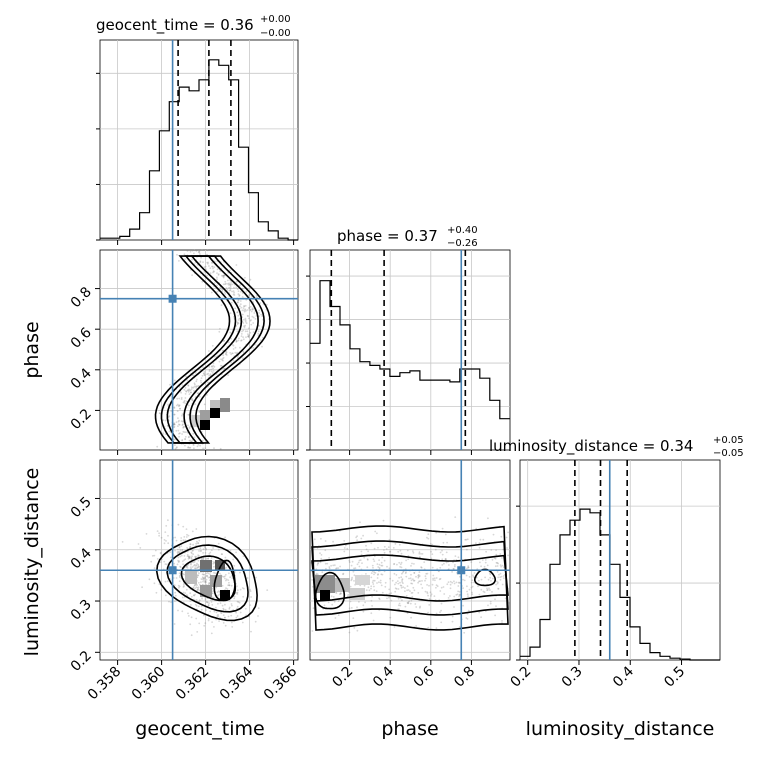 Image resolution: width=760 pixels, height=760 pixels. Describe the element at coordinates (620, 584) in the screenshot. I see `histogram` at that location.